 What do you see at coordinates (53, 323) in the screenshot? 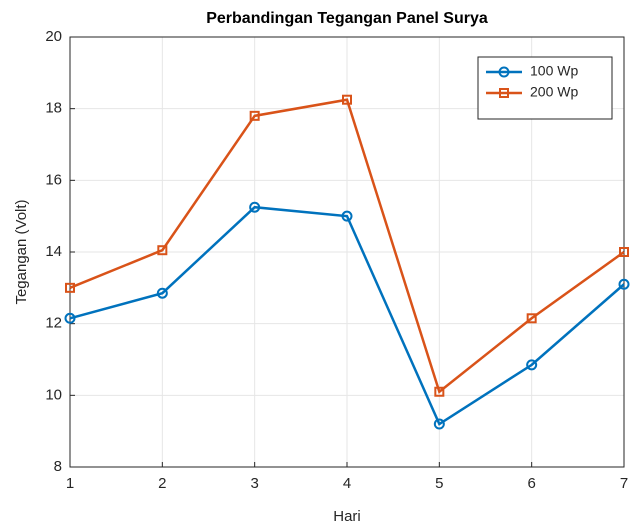
I see `y-tick-label: 12` at bounding box center [53, 323].